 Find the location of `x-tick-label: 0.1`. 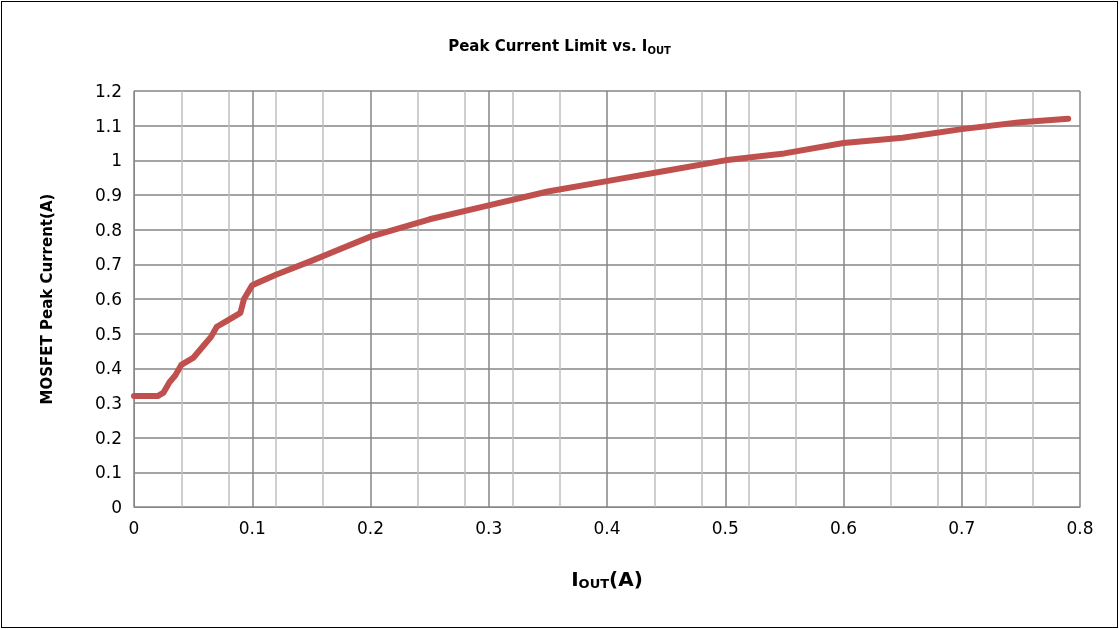

x-tick-label: 0.1 is located at coordinates (252, 527).